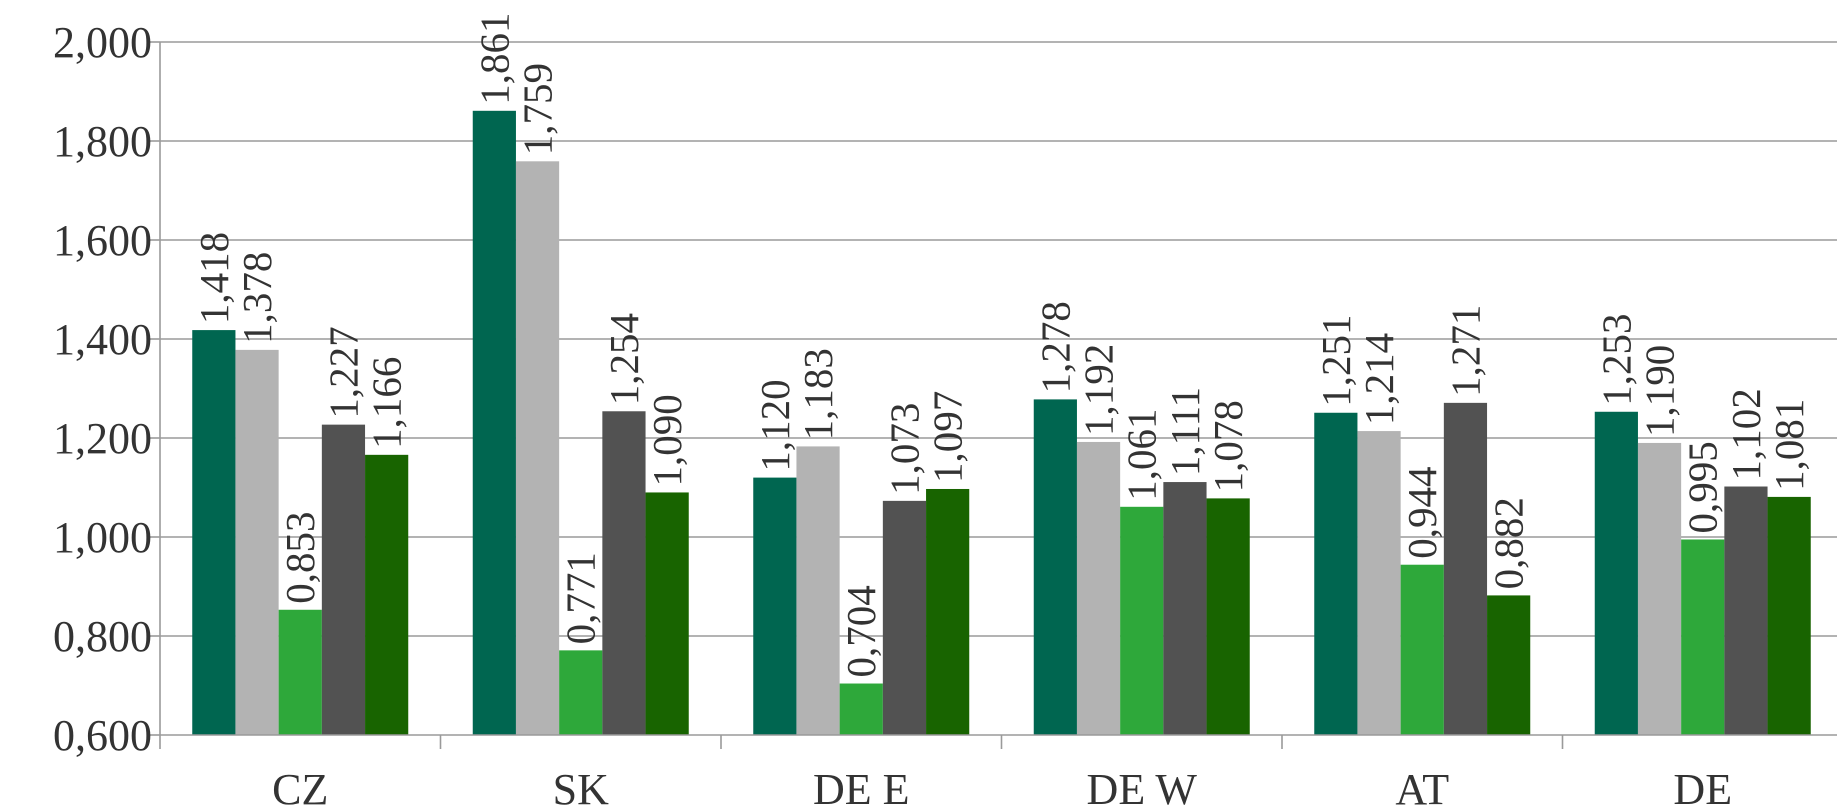 The image size is (1837, 809). What do you see at coordinates (387, 403) in the screenshot?
I see `data-label: 1,166` at bounding box center [387, 403].